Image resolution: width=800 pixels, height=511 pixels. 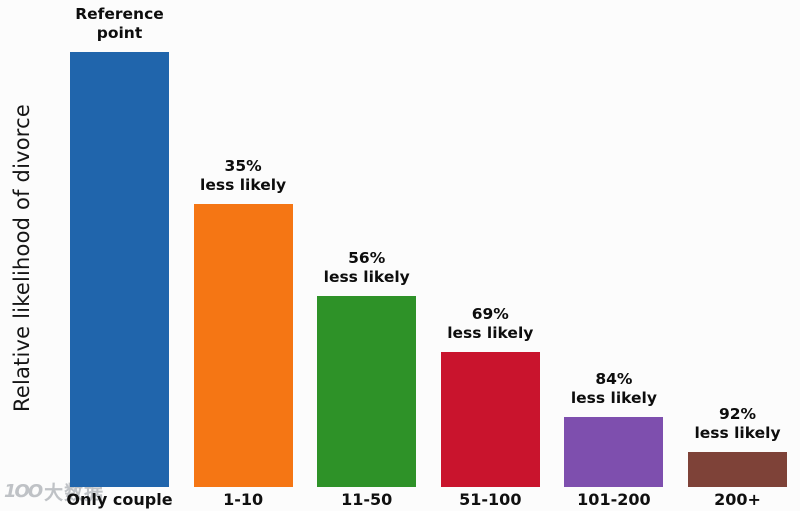 I want to click on watermark-text: 大数据, so click(x=74, y=493).